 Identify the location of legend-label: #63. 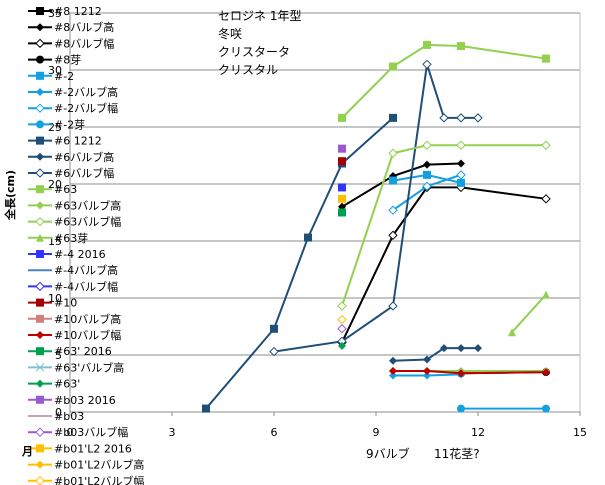
(65, 189).